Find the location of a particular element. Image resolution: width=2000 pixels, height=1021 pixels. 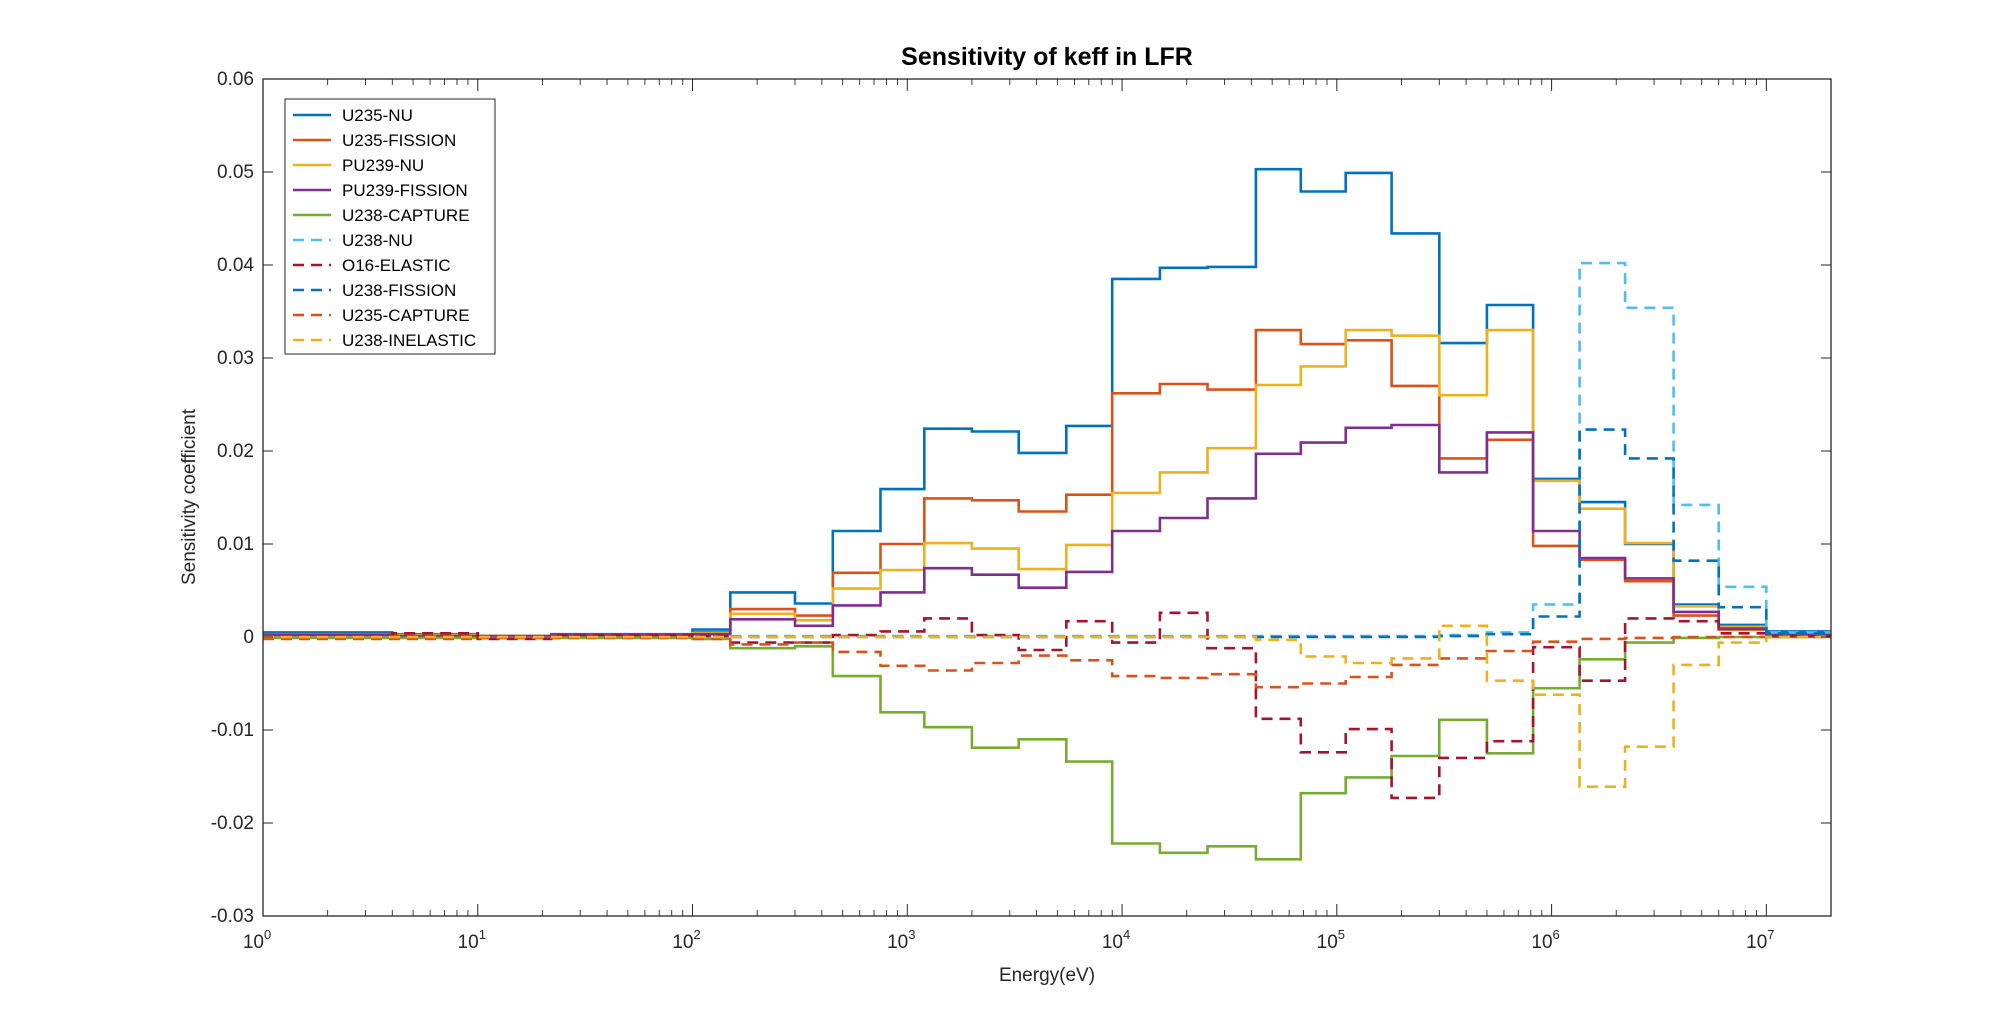

series-line-o16-elastic is located at coordinates (1047, 705).